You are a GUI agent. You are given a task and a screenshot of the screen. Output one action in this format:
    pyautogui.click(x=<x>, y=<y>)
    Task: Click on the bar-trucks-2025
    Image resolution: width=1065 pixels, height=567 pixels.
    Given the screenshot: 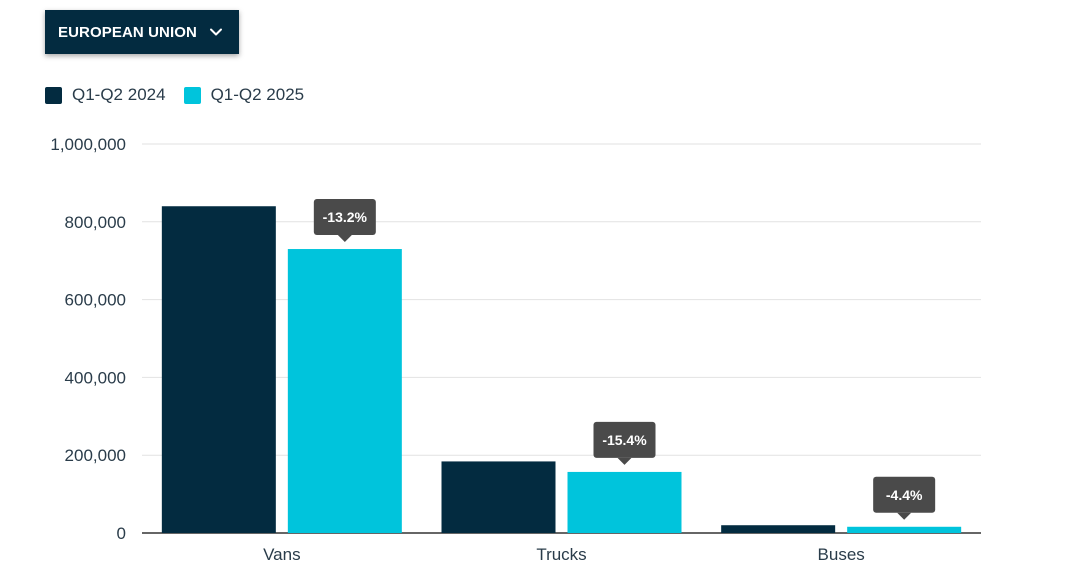 What is the action you would take?
    pyautogui.click(x=624, y=502)
    